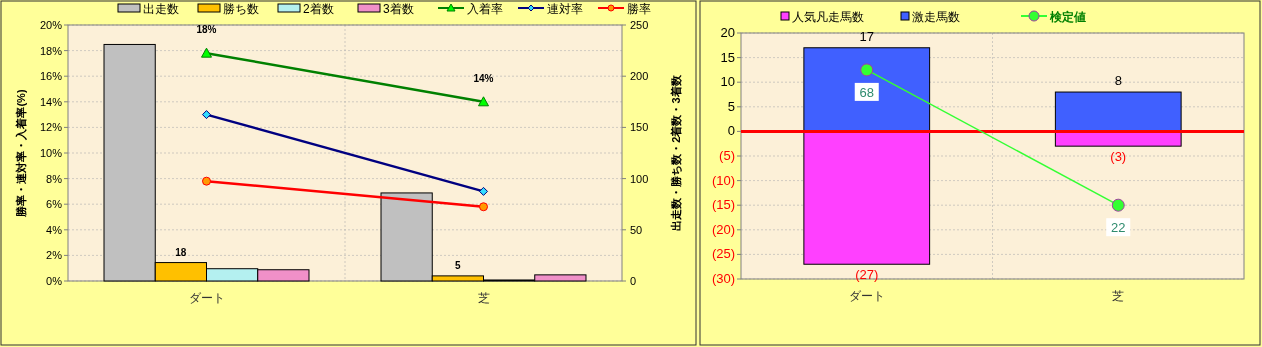 This screenshot has width=1262, height=347. Describe the element at coordinates (21, 153) in the screenshot. I see `y-axis-title: 勝率・連対率・入着率(%)` at that location.